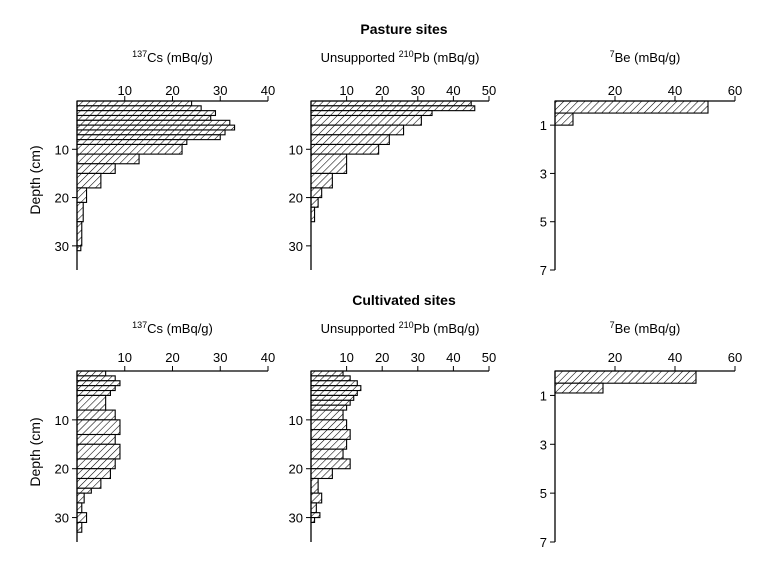  I want to click on chart-panel-0: 137Cs (mBq/g) 10 20 30 40 10 20 30, so click(165, 159).